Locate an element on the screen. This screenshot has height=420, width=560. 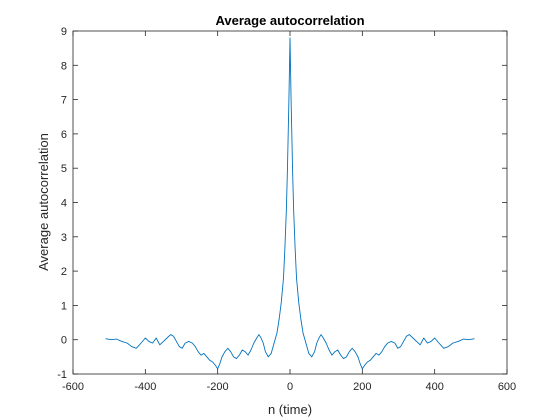
y-tick-label: -1 is located at coordinates (62, 375).